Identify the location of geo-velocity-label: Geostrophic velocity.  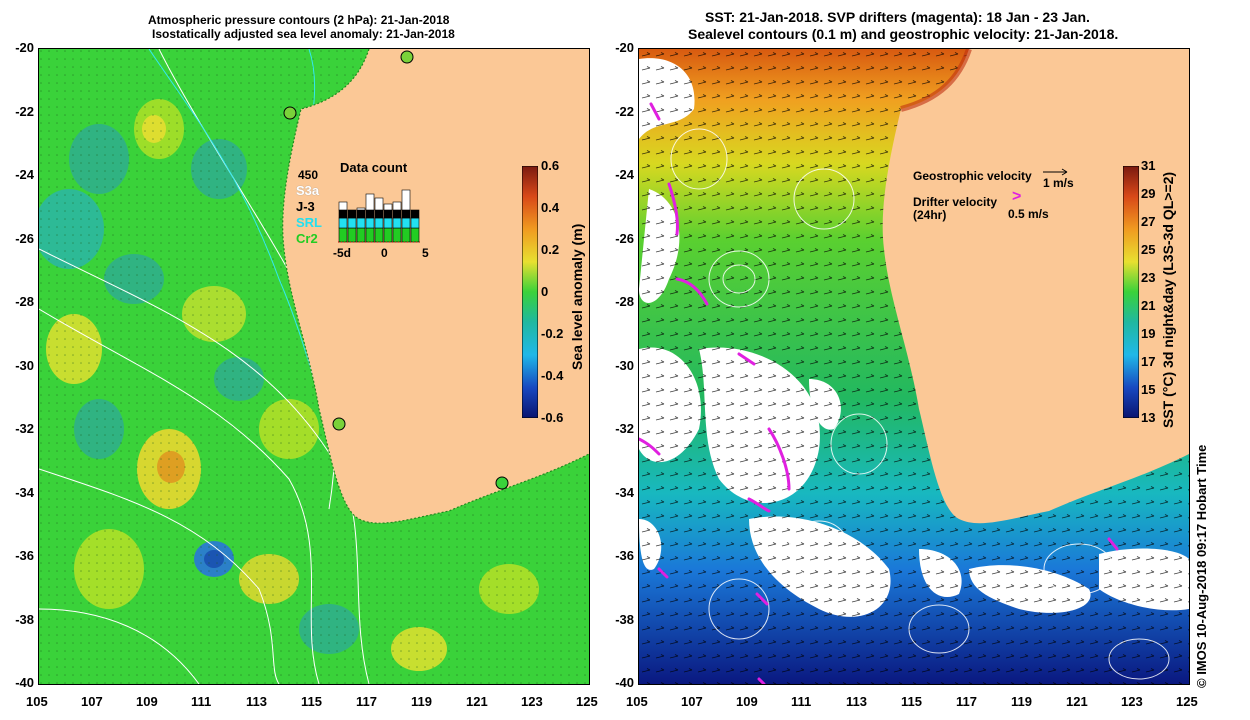
(972, 176).